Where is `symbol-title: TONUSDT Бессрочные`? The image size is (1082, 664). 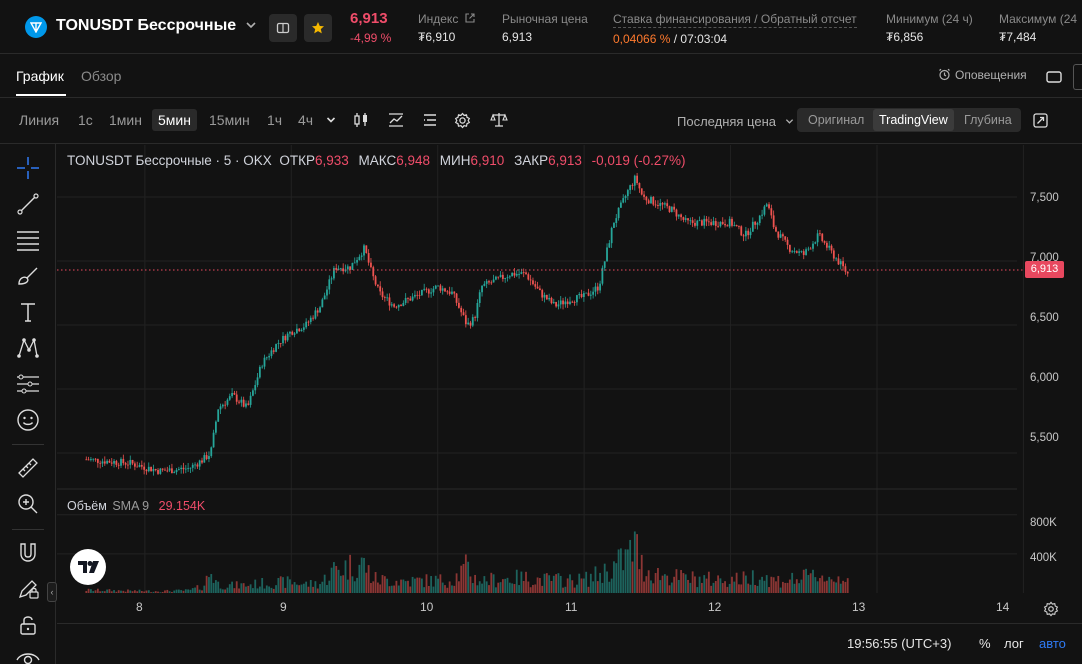
symbol-title: TONUSDT Бессрочные is located at coordinates (146, 25).